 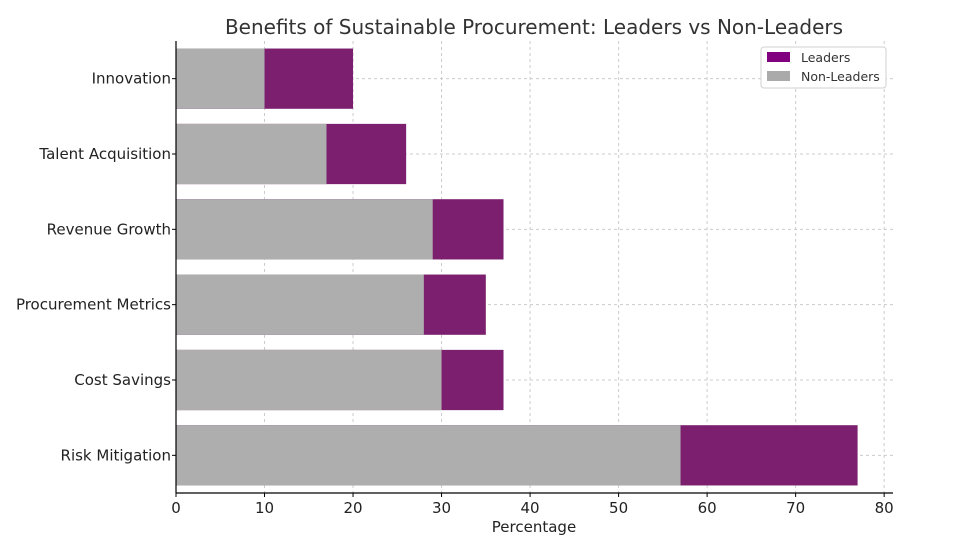 What do you see at coordinates (251, 154) in the screenshot?
I see `bar-non-leaders-talent-acquisition` at bounding box center [251, 154].